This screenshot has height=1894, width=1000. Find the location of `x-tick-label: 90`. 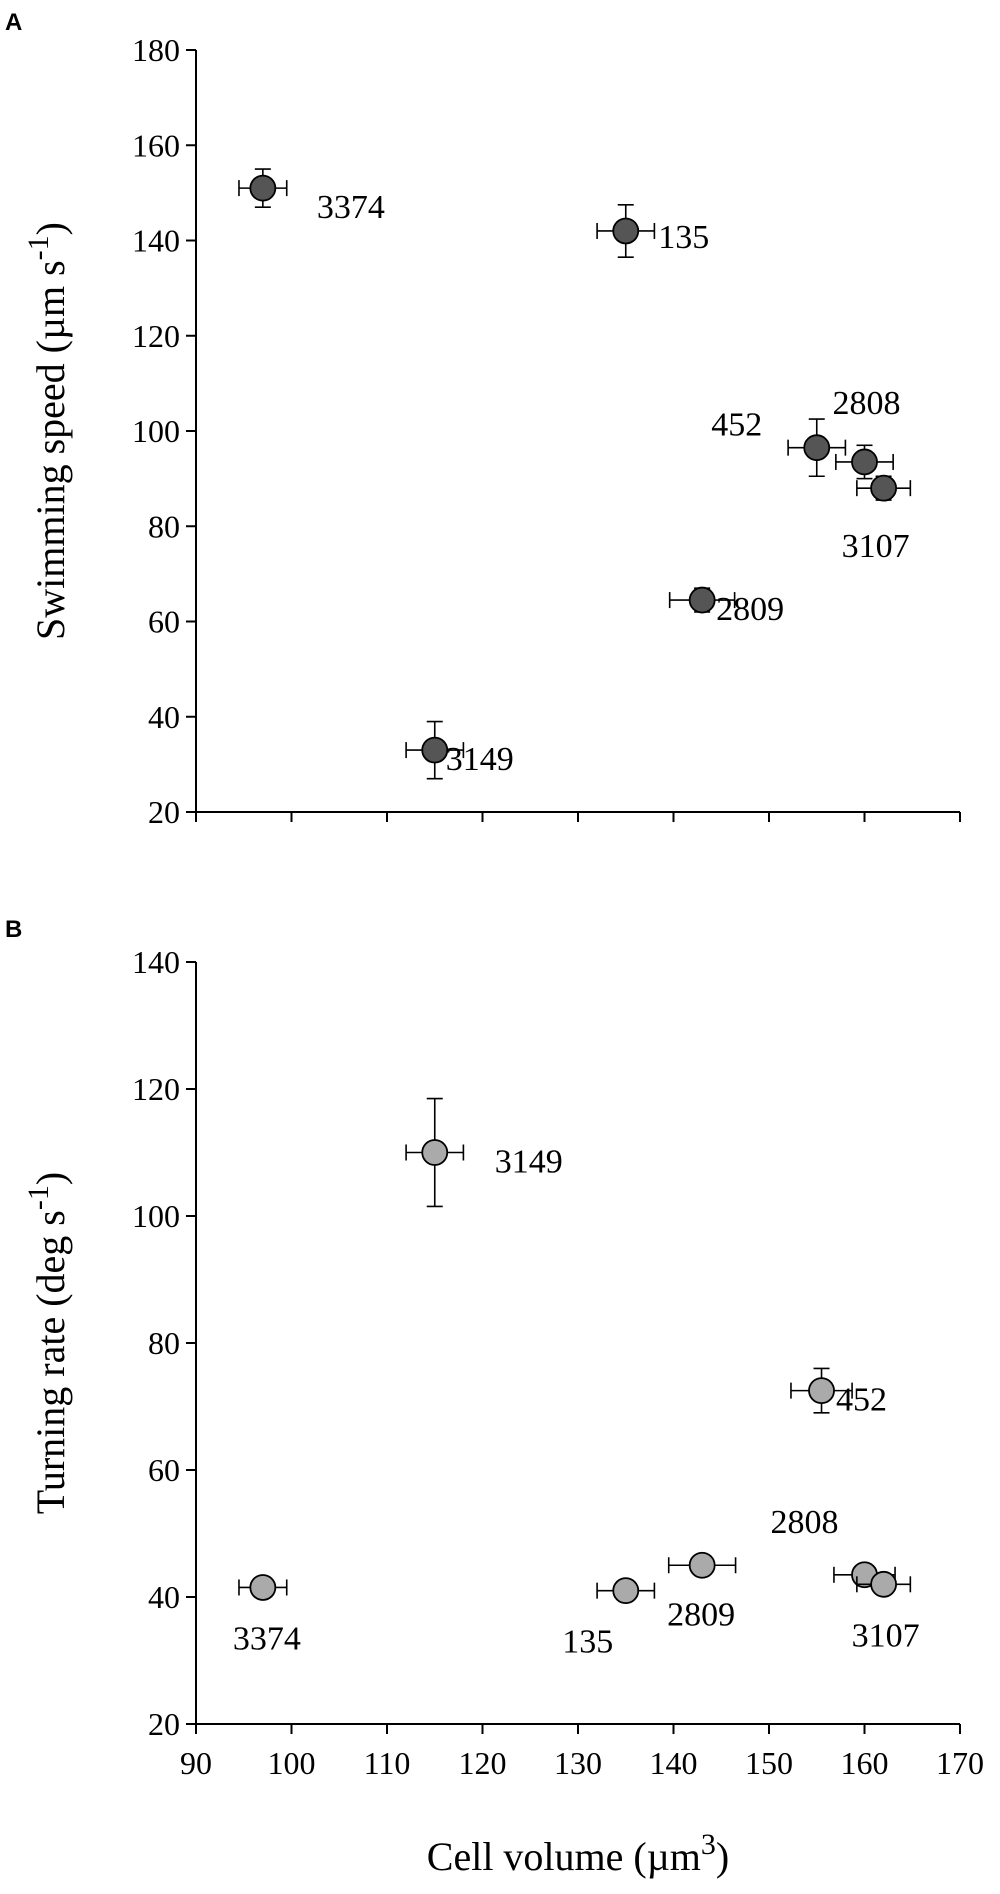

x-tick-label: 90 is located at coordinates (196, 1763).